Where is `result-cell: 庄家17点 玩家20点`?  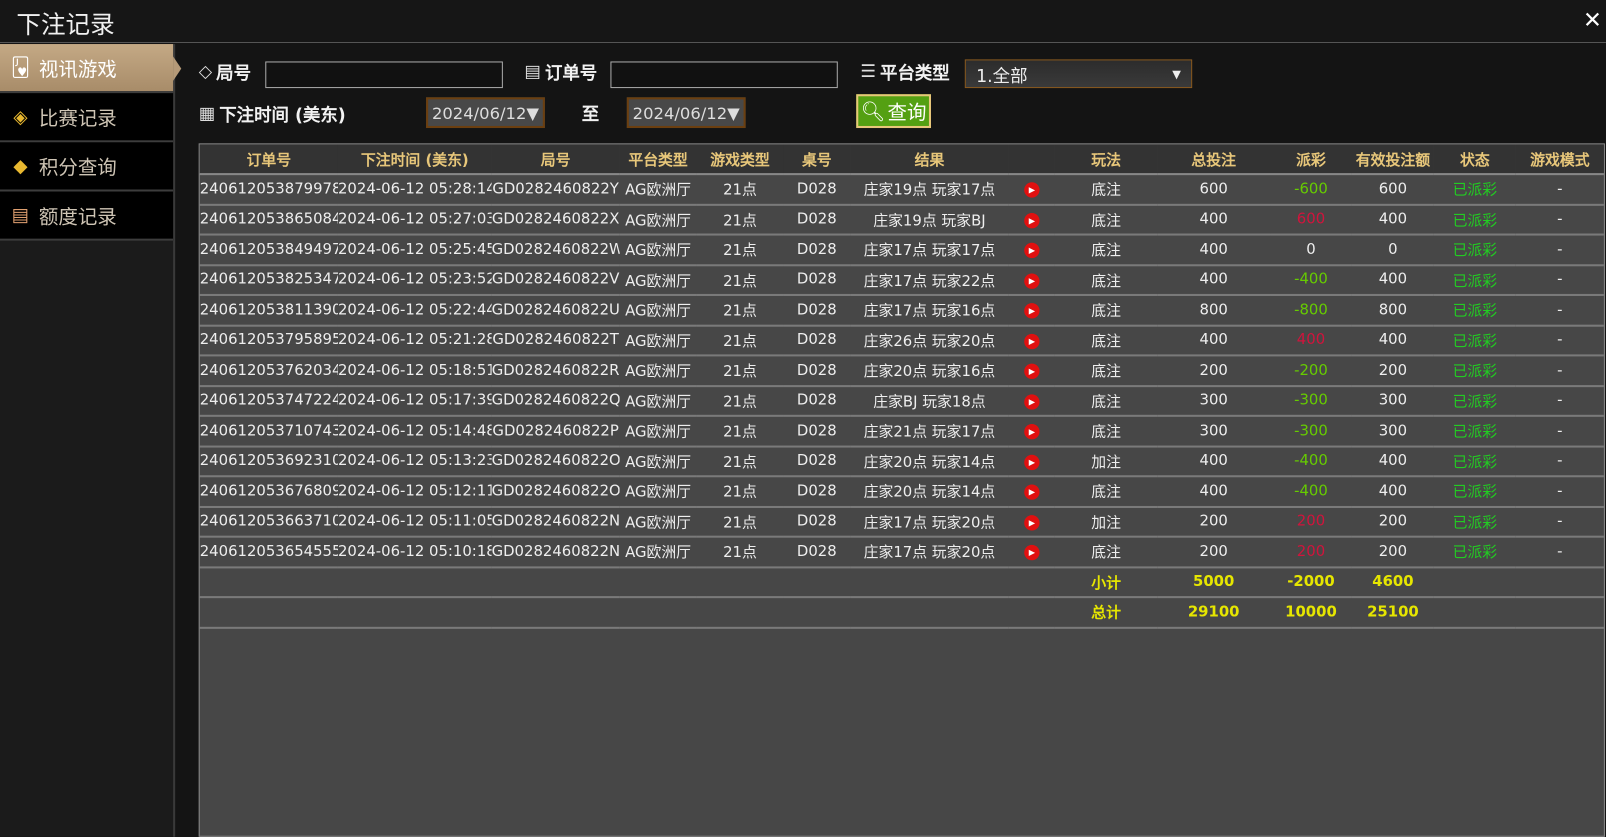
result-cell: 庄家17点 玩家20点 is located at coordinates (929, 552).